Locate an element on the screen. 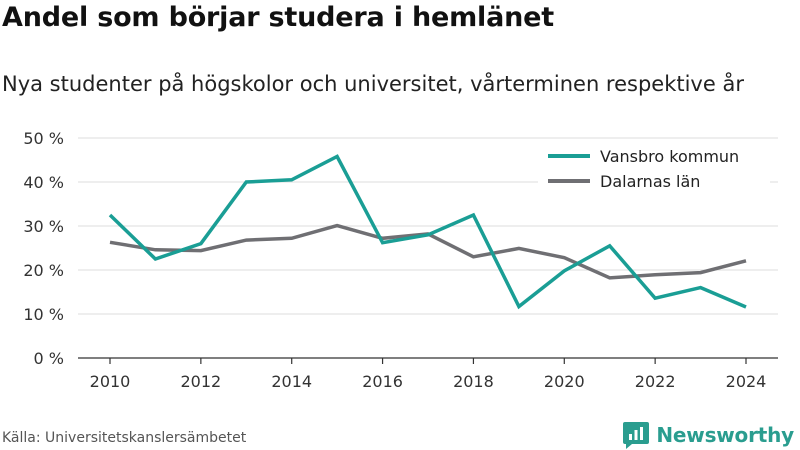 This screenshot has height=450, width=800. legend-box is located at coordinates (654, 168).